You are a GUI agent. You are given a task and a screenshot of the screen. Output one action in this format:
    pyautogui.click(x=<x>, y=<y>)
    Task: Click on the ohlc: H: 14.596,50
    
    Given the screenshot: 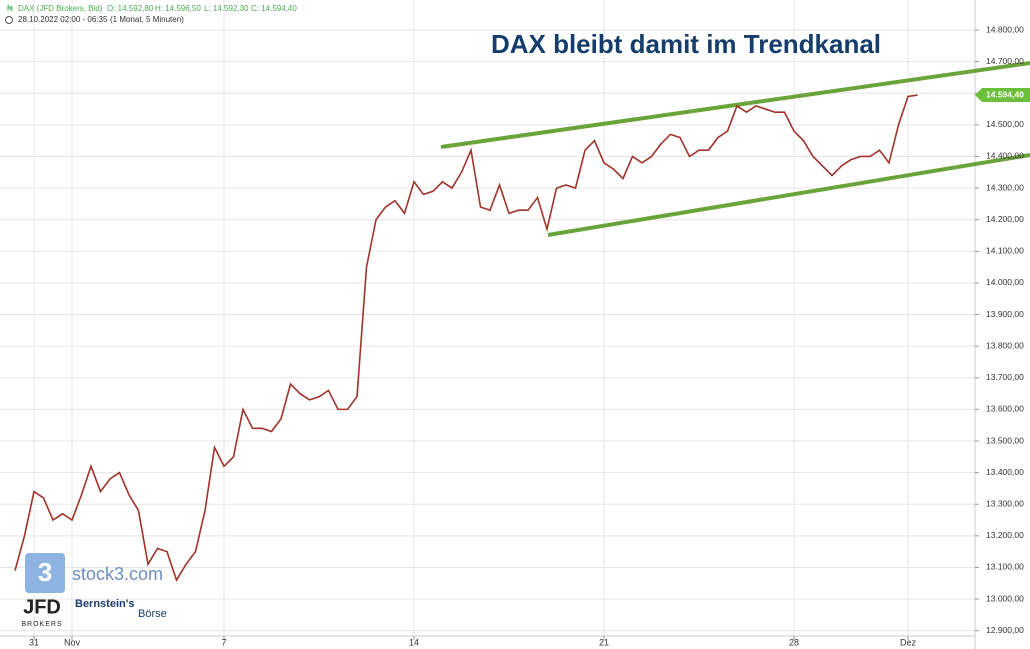 What is the action you would take?
    pyautogui.click(x=178, y=8)
    